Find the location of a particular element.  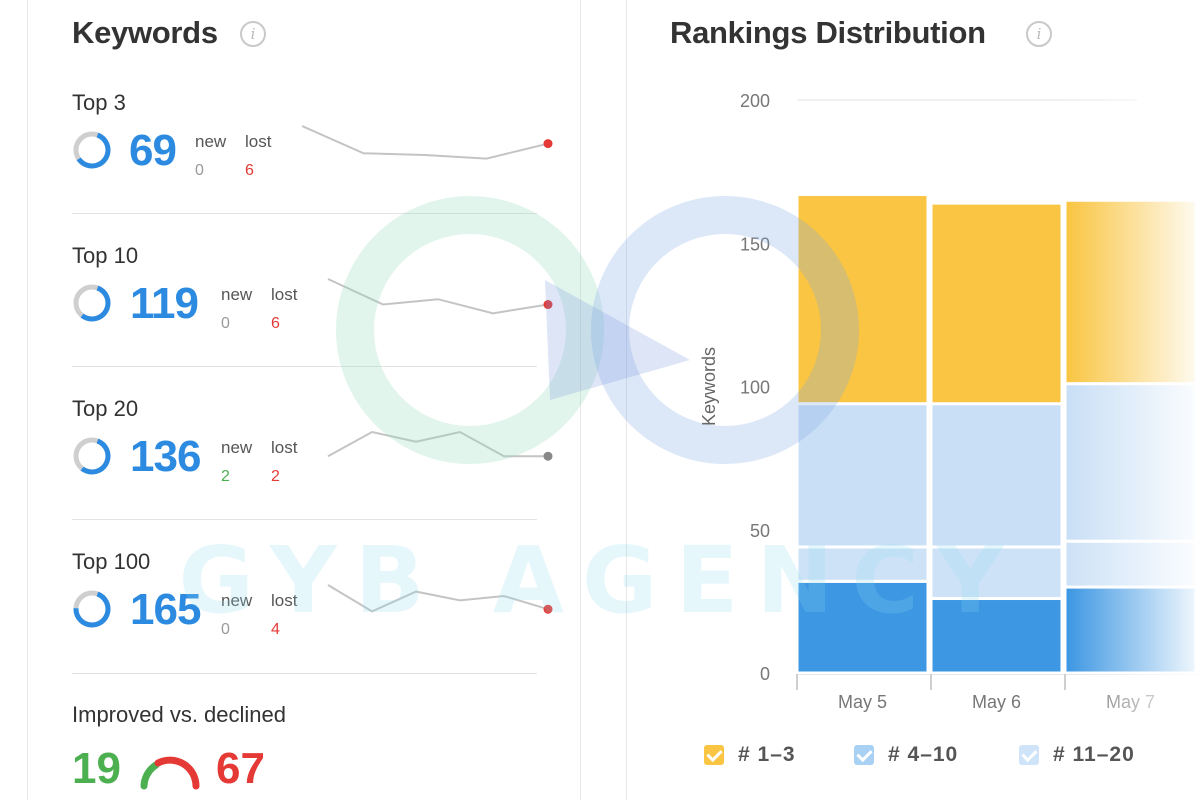

legend-item: # 11–20 is located at coordinates (1077, 755).